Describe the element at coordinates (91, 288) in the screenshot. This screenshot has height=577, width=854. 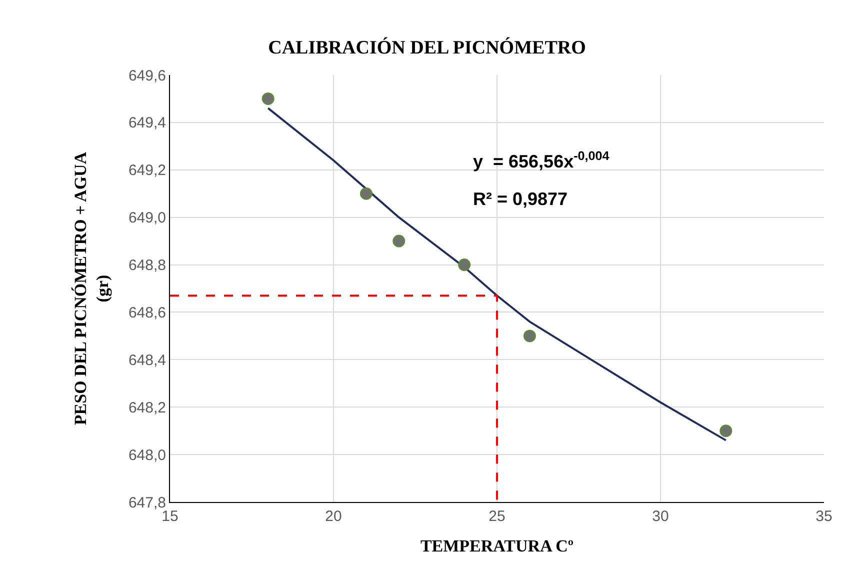
I see `y-axis-title: PESO DEL PICNÓMETRO + AGUA (gr)` at that location.